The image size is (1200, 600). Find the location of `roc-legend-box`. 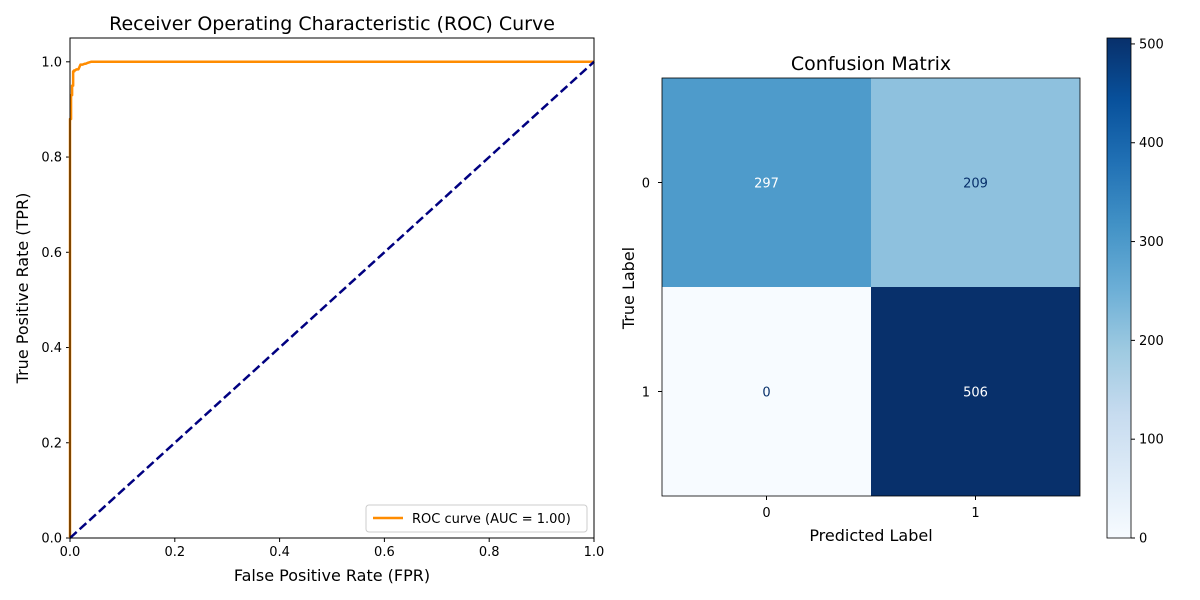

roc-legend-box is located at coordinates (476, 518).